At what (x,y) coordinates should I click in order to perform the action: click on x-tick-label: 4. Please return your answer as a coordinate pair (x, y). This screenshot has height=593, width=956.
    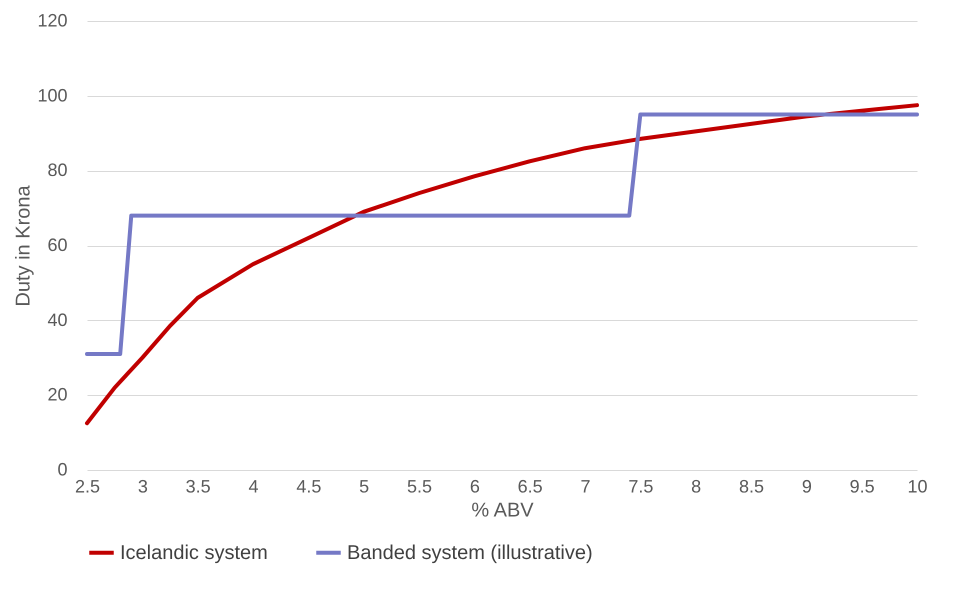
    Looking at the image, I should click on (253, 486).